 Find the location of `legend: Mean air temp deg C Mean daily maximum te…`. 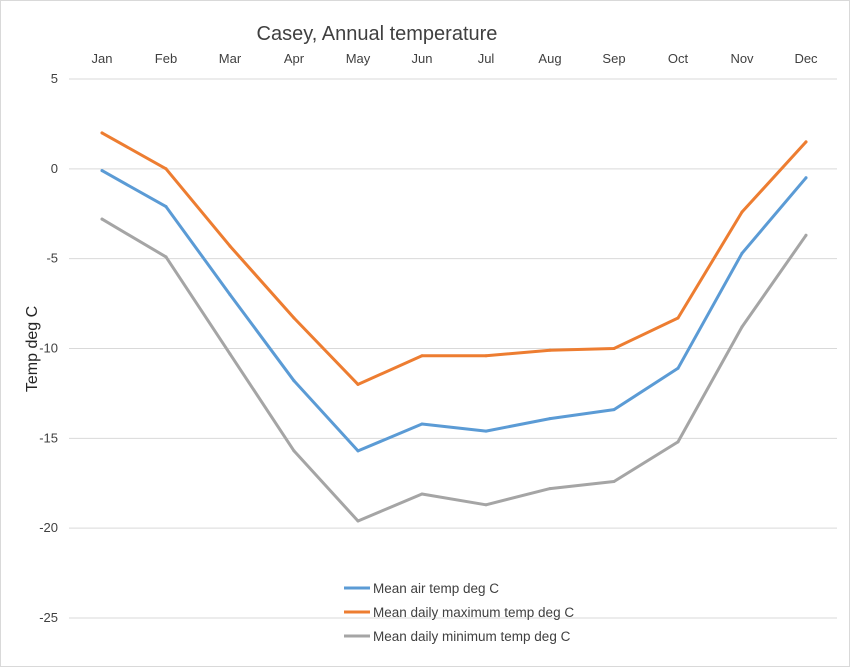

legend: Mean air temp deg C Mean daily maximum te… is located at coordinates (459, 612).